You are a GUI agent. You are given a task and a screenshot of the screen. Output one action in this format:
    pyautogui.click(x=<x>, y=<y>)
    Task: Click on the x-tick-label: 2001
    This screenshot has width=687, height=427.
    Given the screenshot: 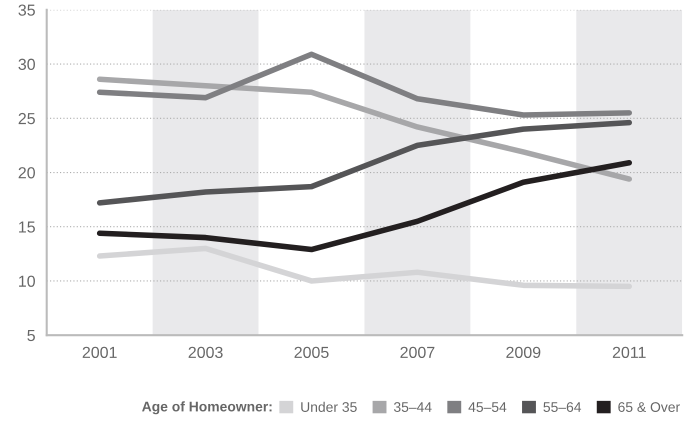 What is the action you would take?
    pyautogui.click(x=99, y=352)
    